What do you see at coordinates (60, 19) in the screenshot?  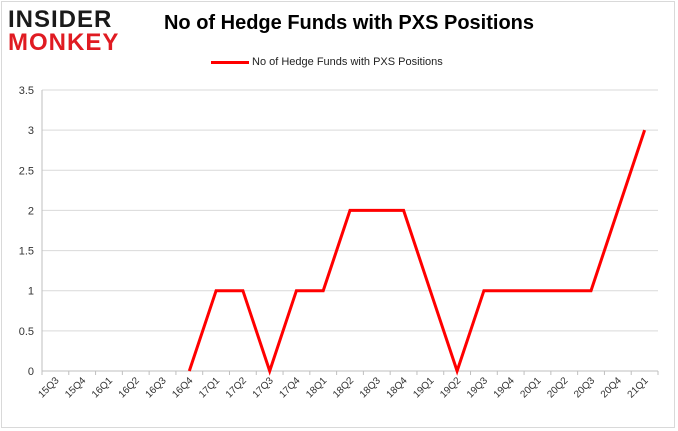 I see `logo-line-1: INSIDER` at bounding box center [60, 19].